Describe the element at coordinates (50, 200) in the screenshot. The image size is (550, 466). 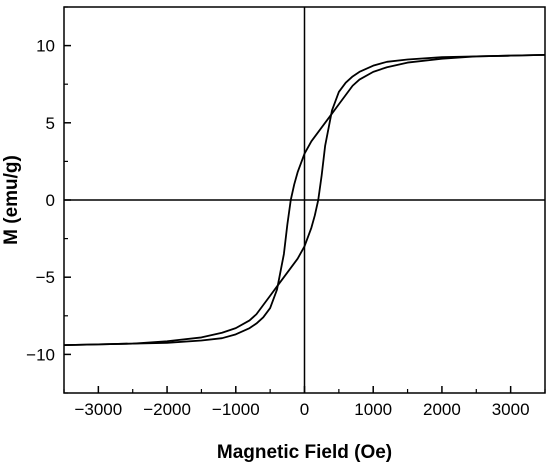
I see `y-tick-label: 0` at that location.